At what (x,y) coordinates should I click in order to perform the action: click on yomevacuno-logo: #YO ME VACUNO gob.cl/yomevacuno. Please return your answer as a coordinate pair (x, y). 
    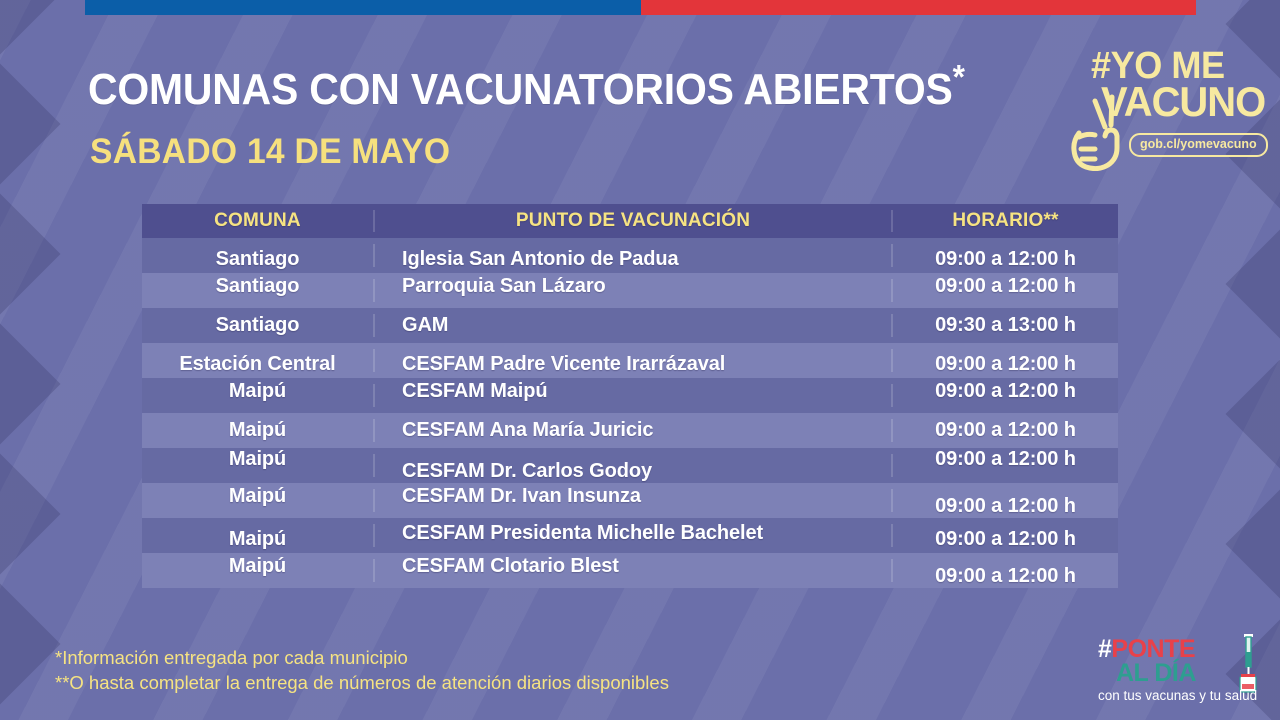
    Looking at the image, I should click on (1165, 109).